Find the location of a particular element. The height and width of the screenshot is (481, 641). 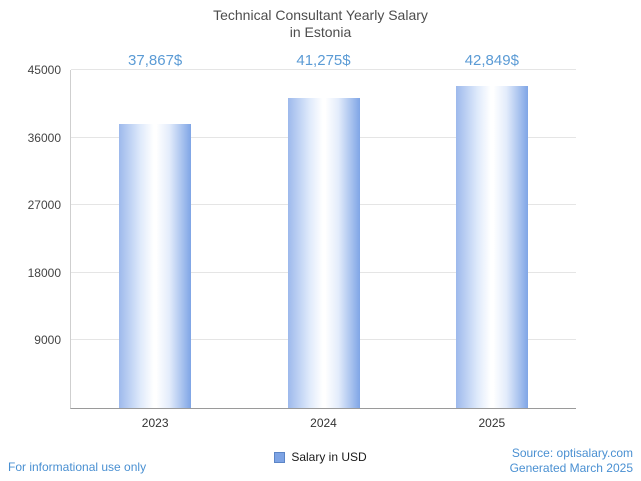

x-tick-label: 2023 is located at coordinates (155, 423).